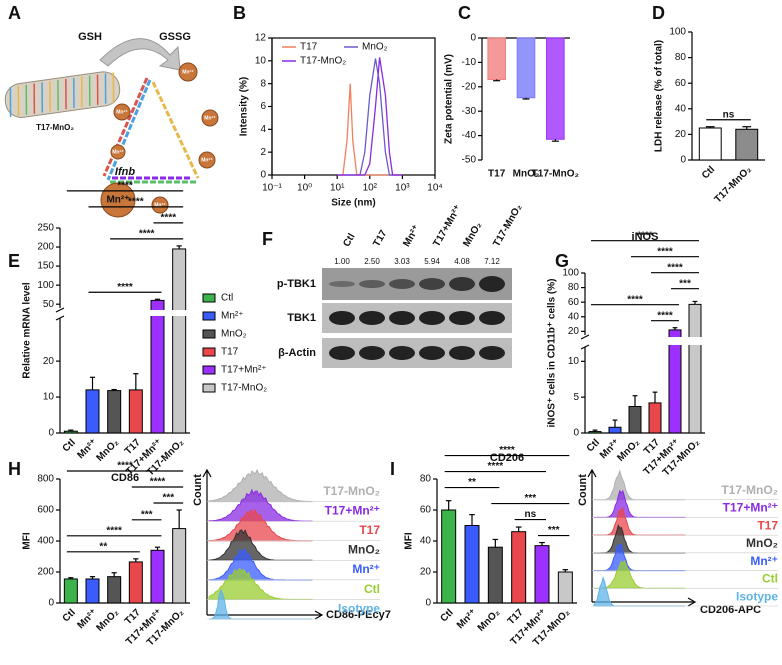 The width and height of the screenshot is (782, 665). What do you see at coordinates (472, 482) in the screenshot?
I see `significance-label: **` at bounding box center [472, 482].